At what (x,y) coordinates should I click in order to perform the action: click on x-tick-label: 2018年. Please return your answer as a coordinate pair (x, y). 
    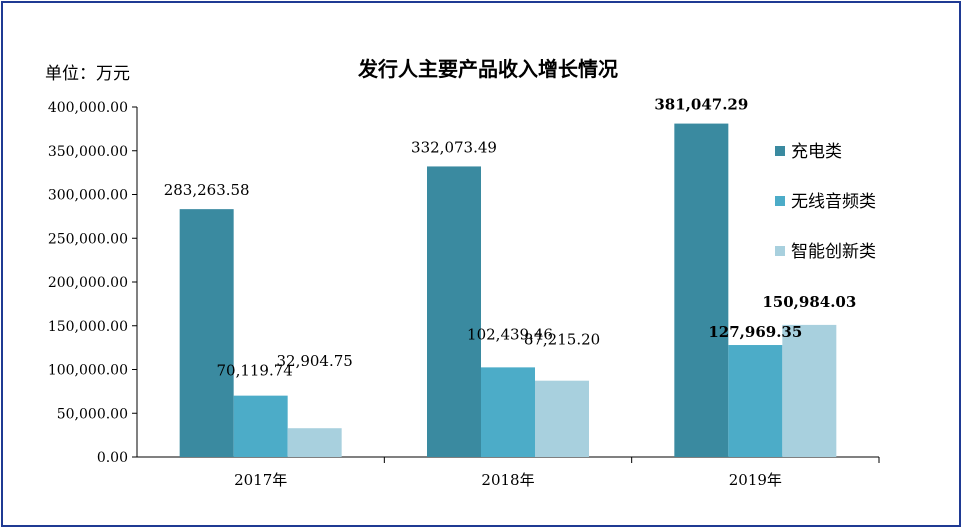
    Looking at the image, I should click on (507, 480).